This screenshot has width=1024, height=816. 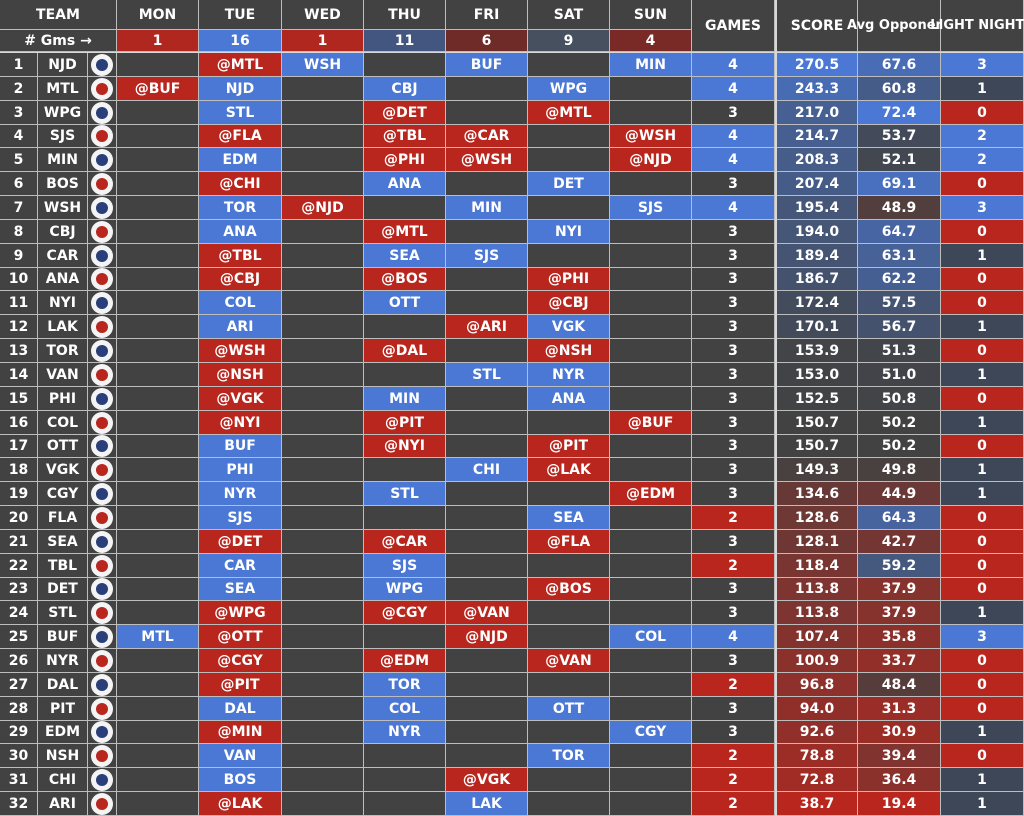 I want to click on team-abbr: WSH, so click(x=63, y=208).